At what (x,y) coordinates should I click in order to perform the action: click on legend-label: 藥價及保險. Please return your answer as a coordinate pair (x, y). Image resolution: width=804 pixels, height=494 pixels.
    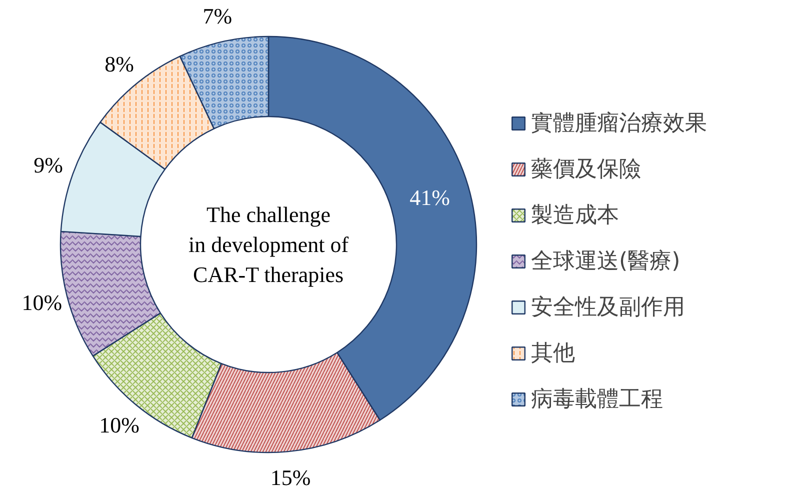
    Looking at the image, I should click on (586, 170).